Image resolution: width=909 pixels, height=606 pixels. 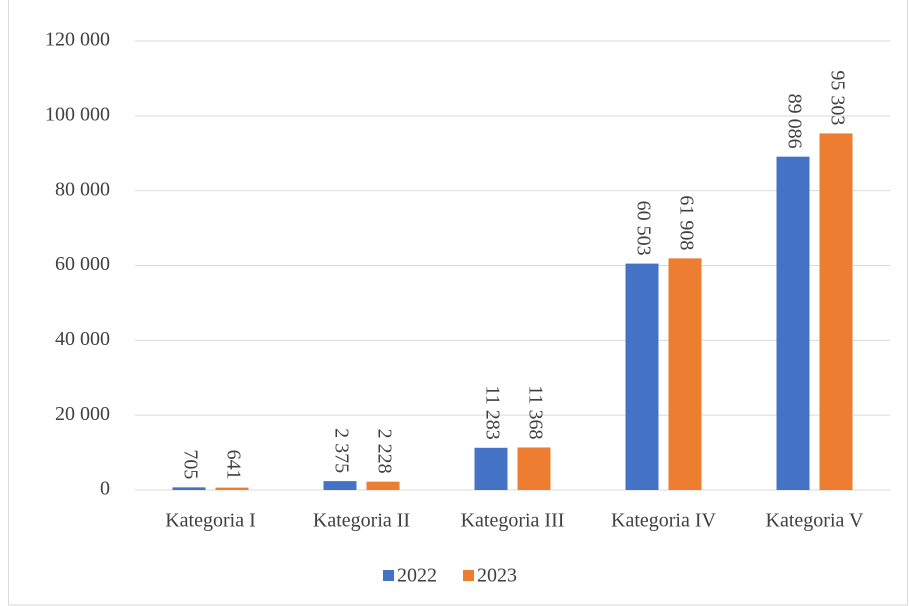 What do you see at coordinates (82, 414) in the screenshot?
I see `y-tick-label: 20 000` at bounding box center [82, 414].